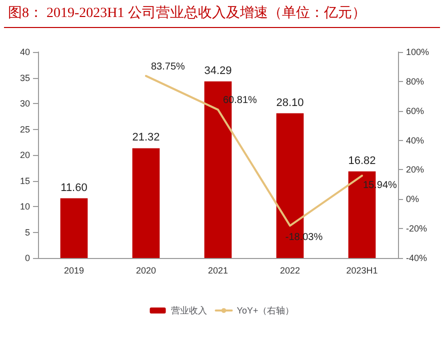 This screenshot has height=340, width=444. Describe the element at coordinates (362, 160) in the screenshot. I see `data-label: 16.82` at that location.